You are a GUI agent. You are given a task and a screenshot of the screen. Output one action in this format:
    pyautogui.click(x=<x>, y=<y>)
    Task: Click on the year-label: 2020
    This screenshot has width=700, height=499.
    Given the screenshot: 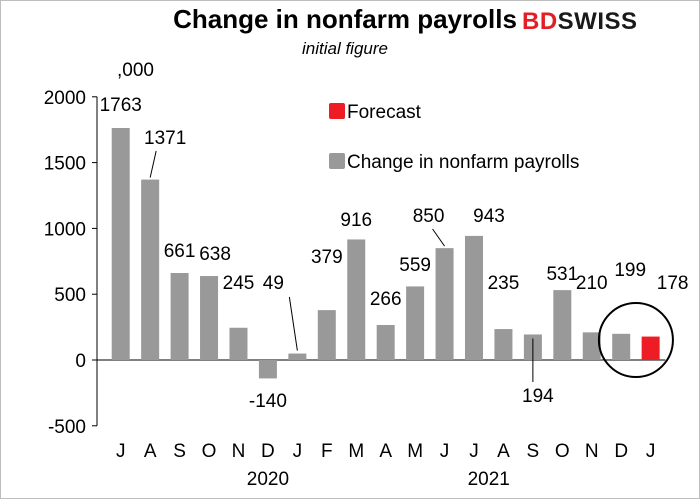 What is the action you would take?
    pyautogui.click(x=268, y=479)
    